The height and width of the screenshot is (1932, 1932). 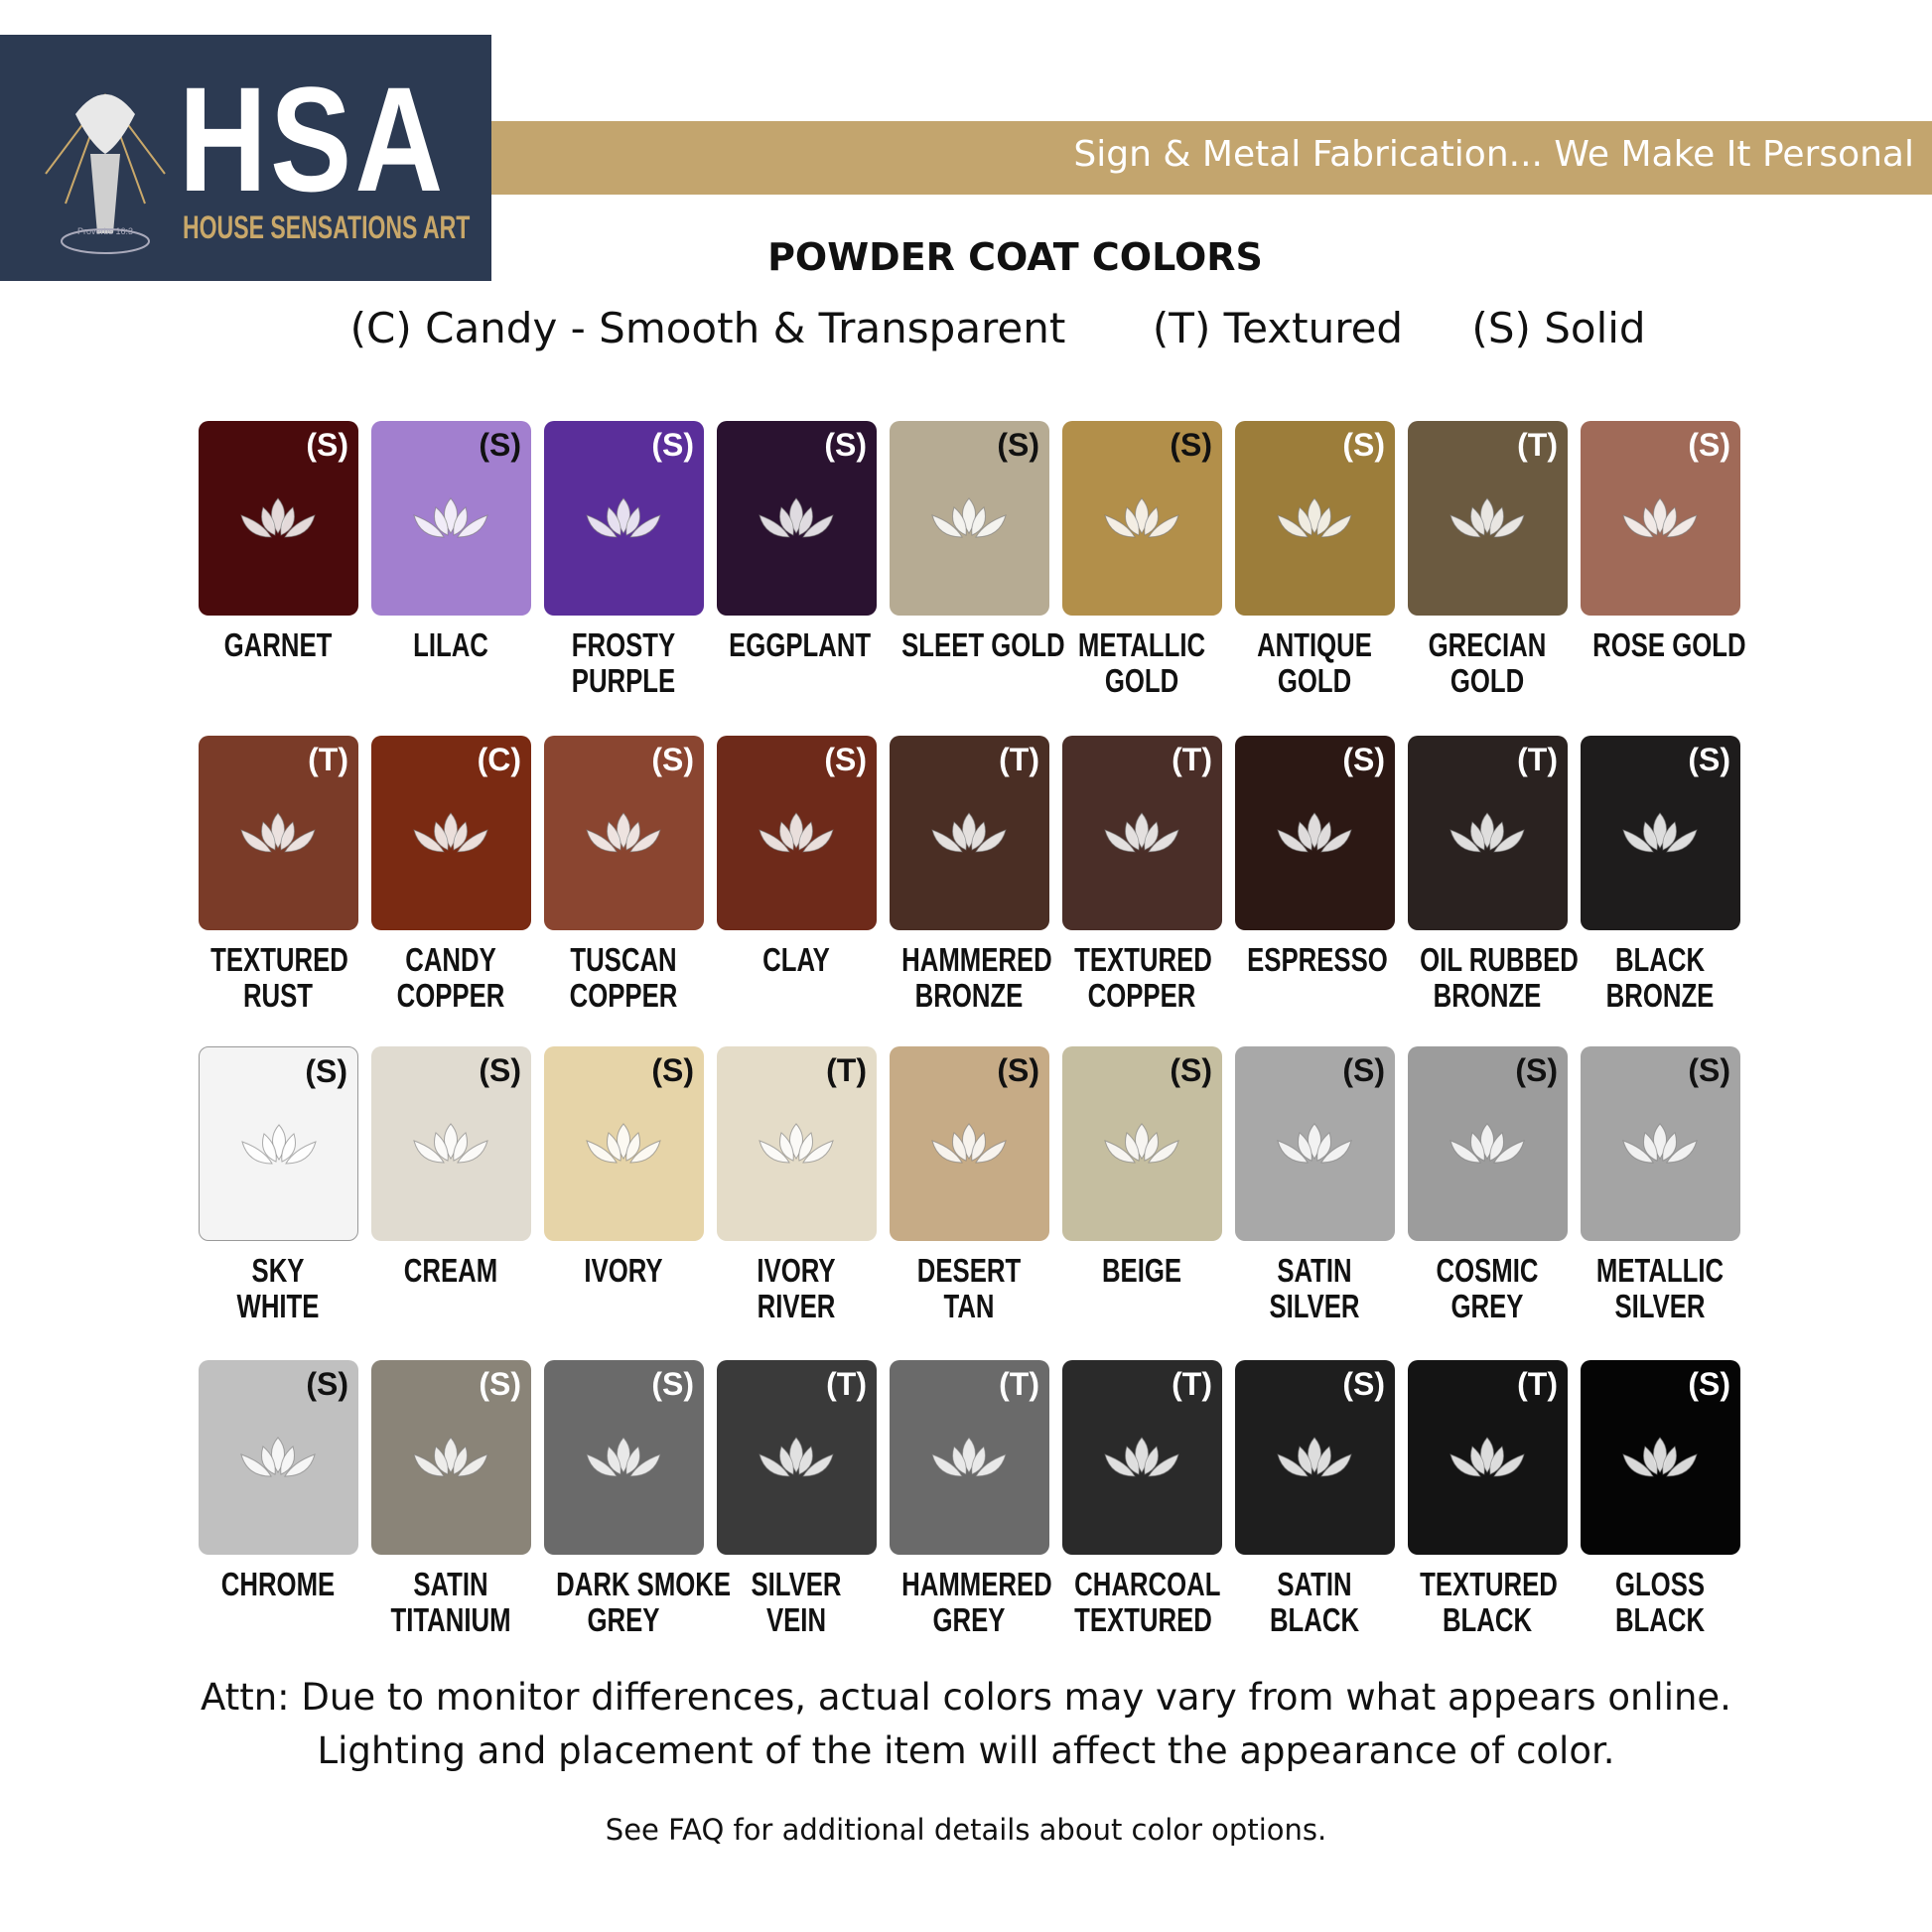 I want to click on color-name: GARNET, so click(x=278, y=645).